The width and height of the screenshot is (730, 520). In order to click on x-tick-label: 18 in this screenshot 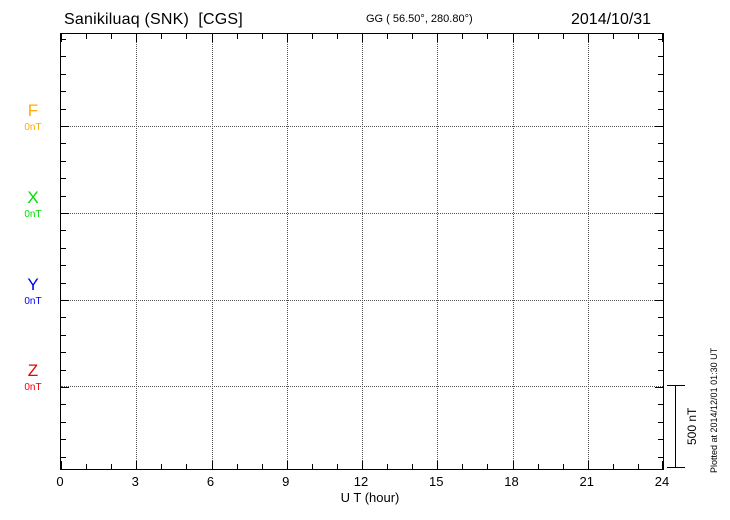, I will do `click(511, 481)`.